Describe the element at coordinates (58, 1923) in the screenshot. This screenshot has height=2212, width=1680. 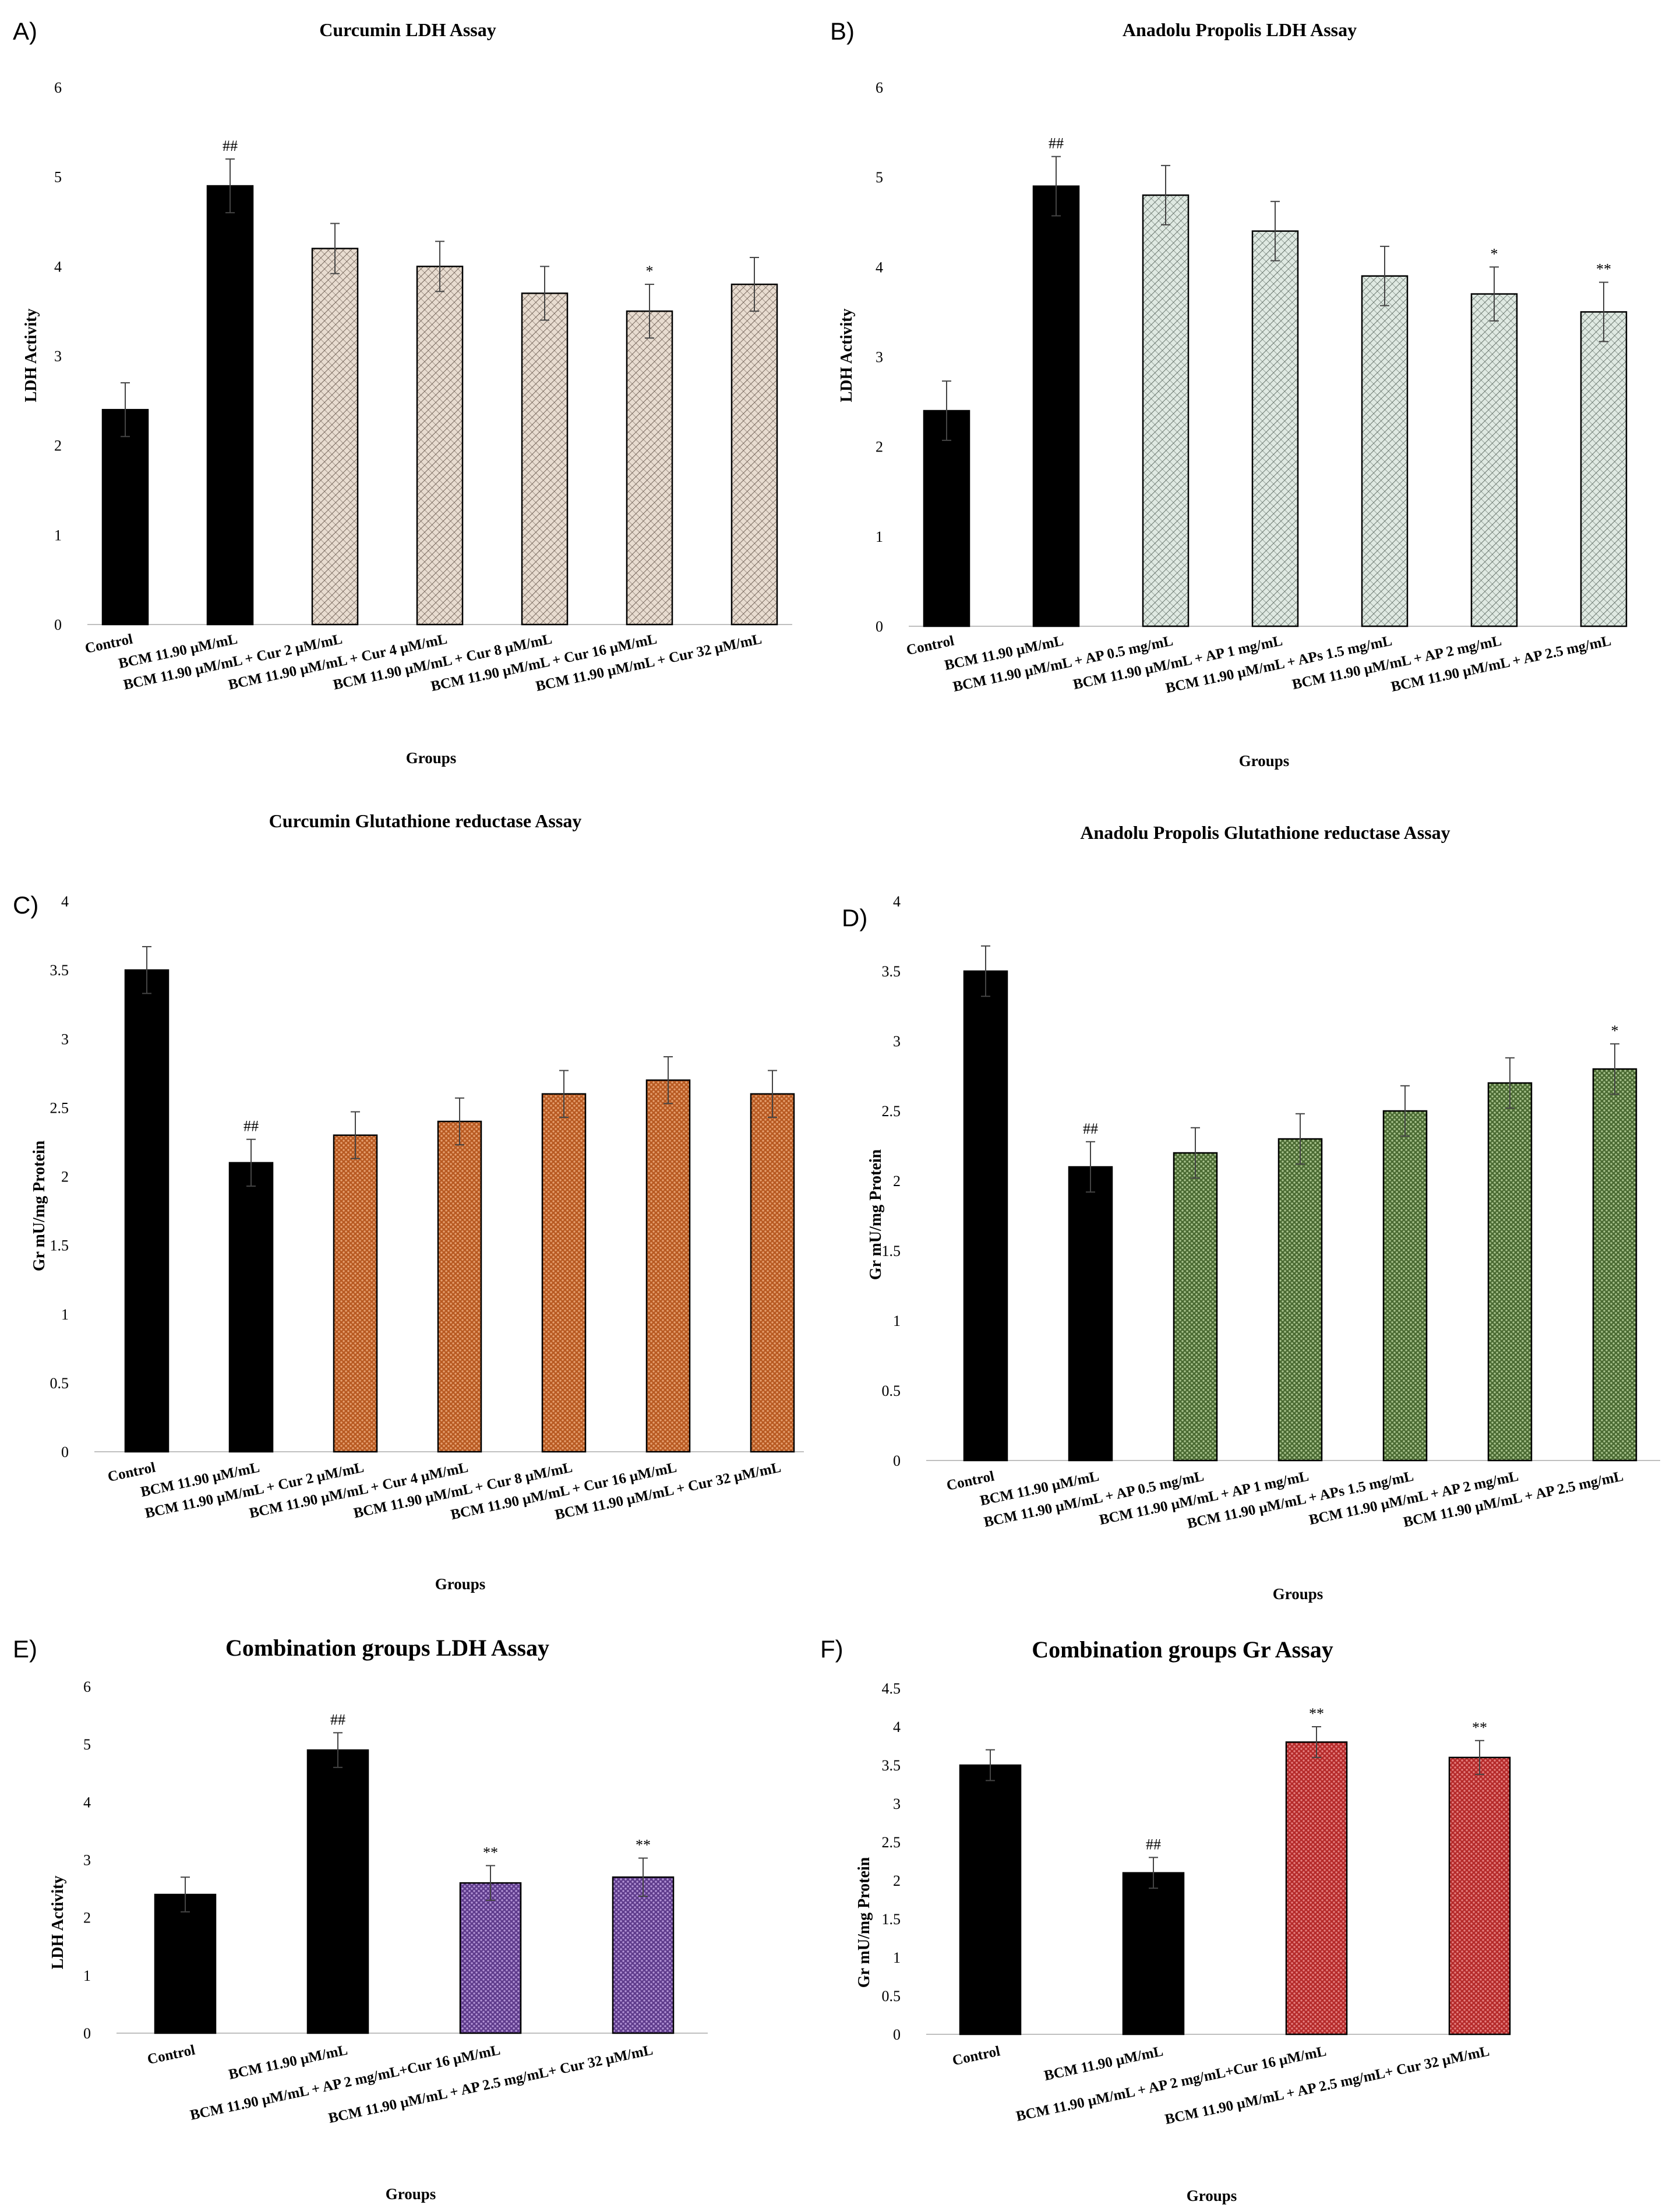
I see `y-axis-label-e: LDH Activity` at that location.